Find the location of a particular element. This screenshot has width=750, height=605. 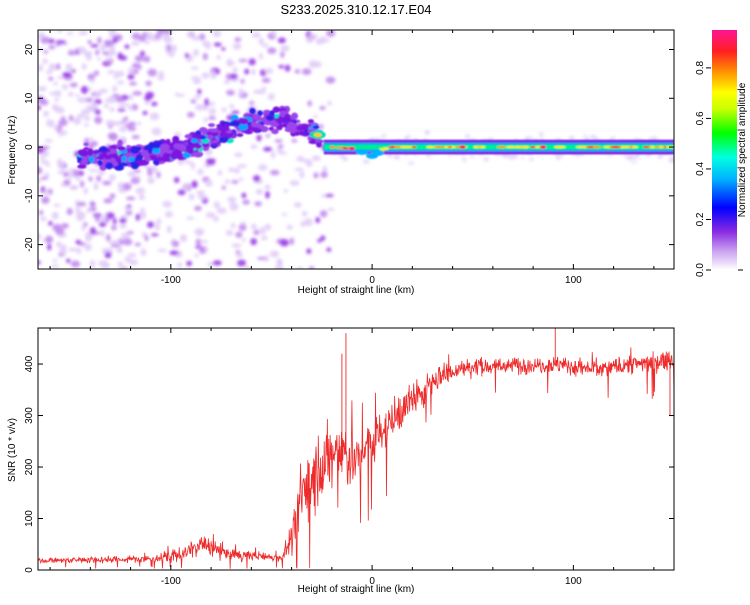

colorbar-tick-label: 0.8 is located at coordinates (700, 68).